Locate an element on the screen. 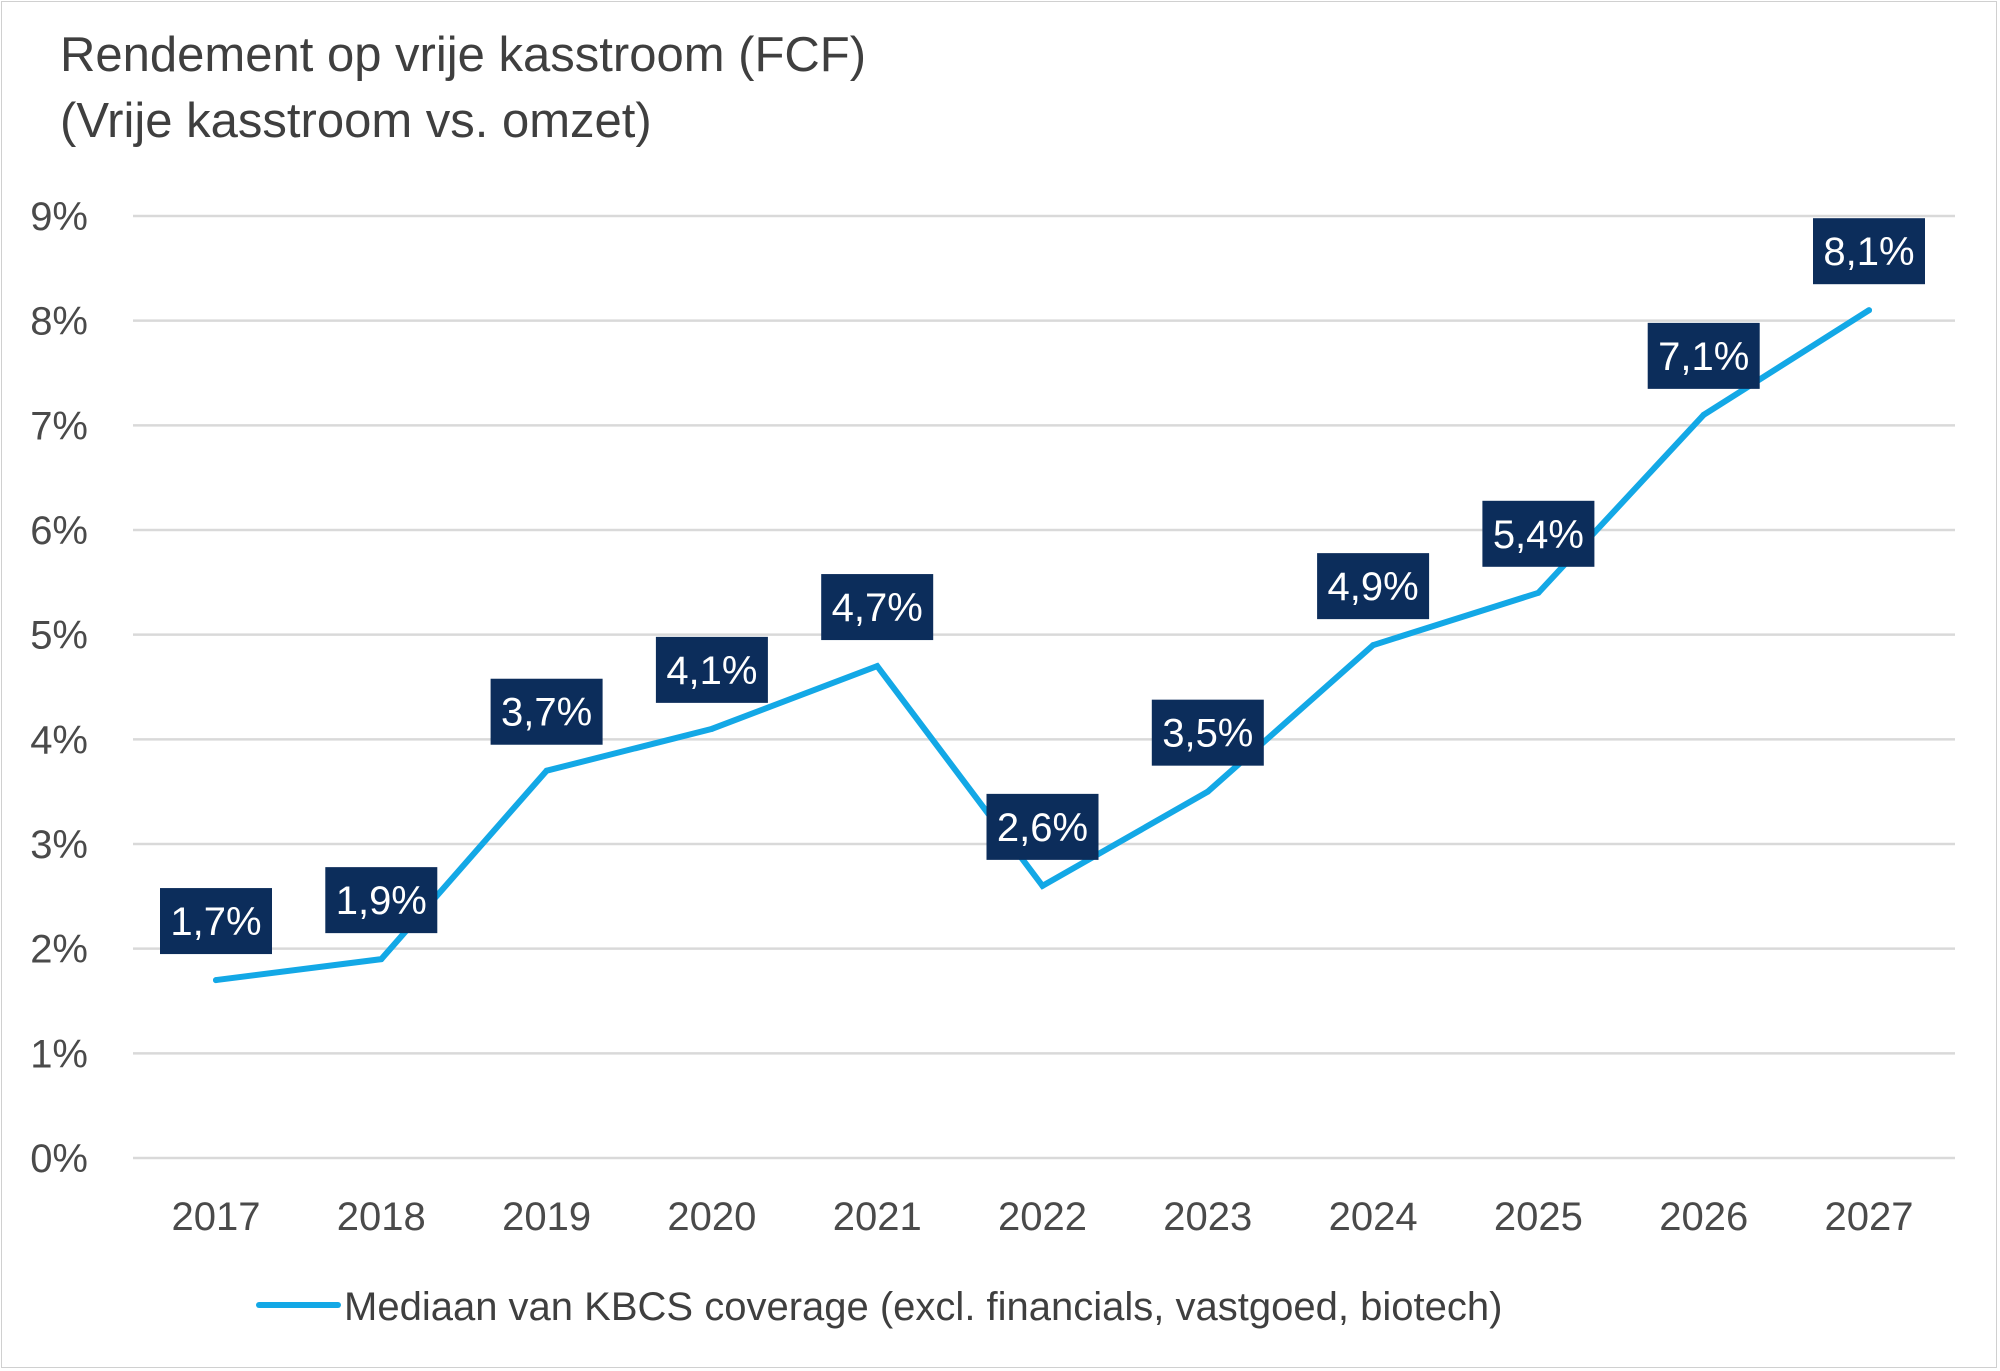 This screenshot has height=1371, width=2000. data-label: 4,7% is located at coordinates (877, 608).